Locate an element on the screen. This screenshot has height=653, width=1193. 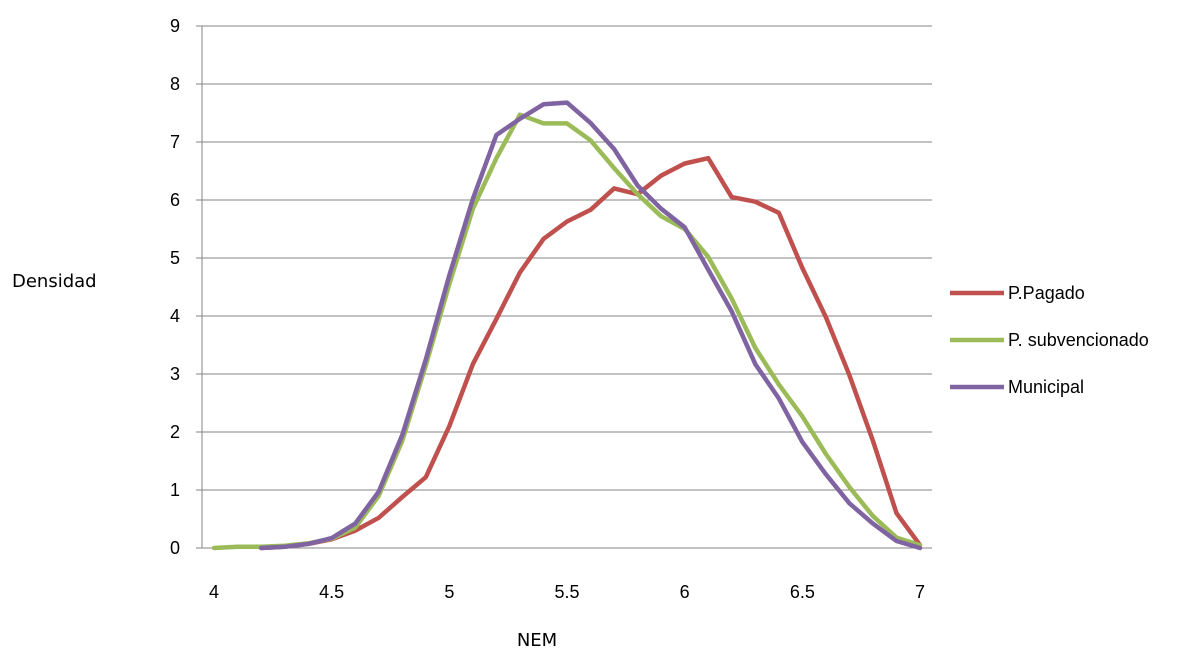
x-tick-label-4: 6 is located at coordinates (685, 592).